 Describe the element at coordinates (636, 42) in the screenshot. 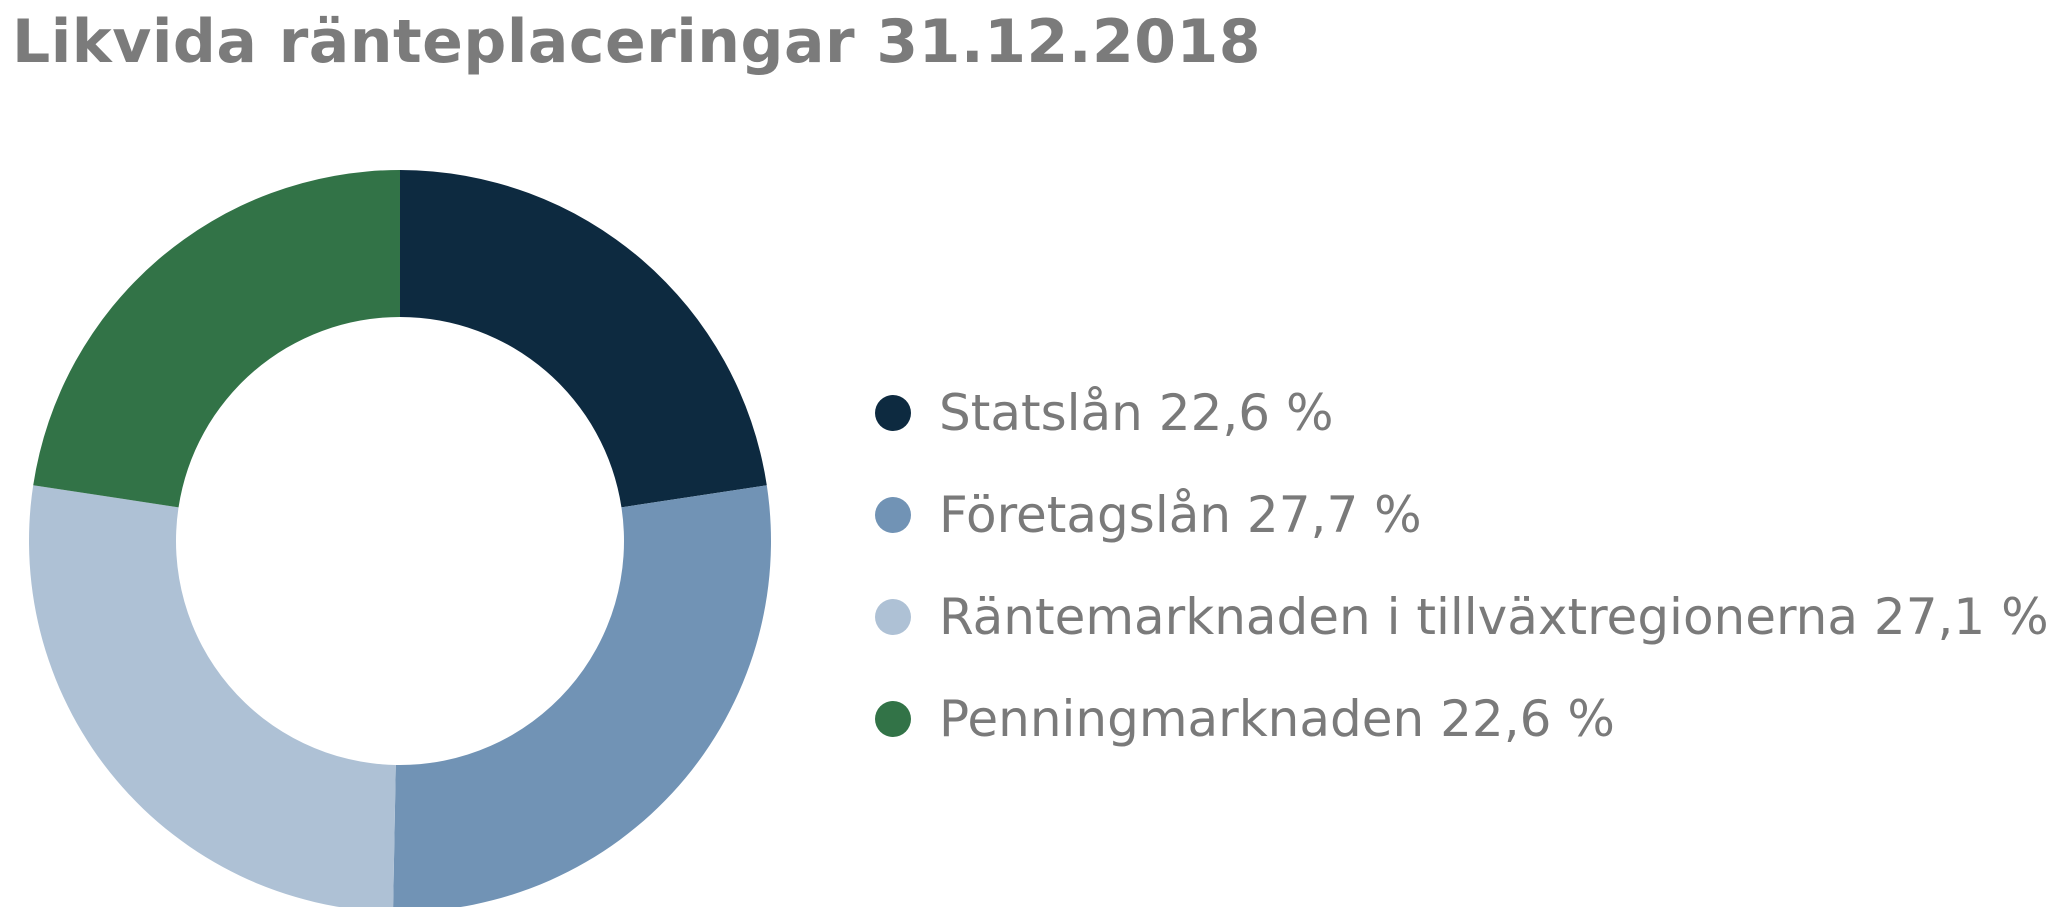

I see `chart-title: Likvida ränteplaceringar 31.12.2018` at that location.